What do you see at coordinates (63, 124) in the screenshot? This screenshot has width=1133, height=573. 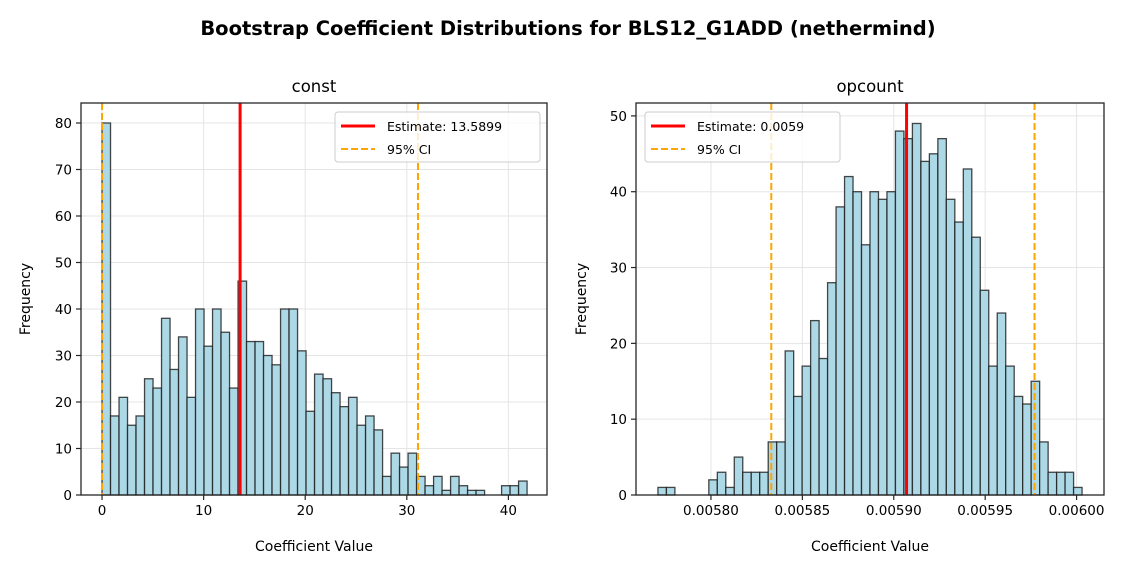 I see `y-tick-label: 80` at bounding box center [63, 124].